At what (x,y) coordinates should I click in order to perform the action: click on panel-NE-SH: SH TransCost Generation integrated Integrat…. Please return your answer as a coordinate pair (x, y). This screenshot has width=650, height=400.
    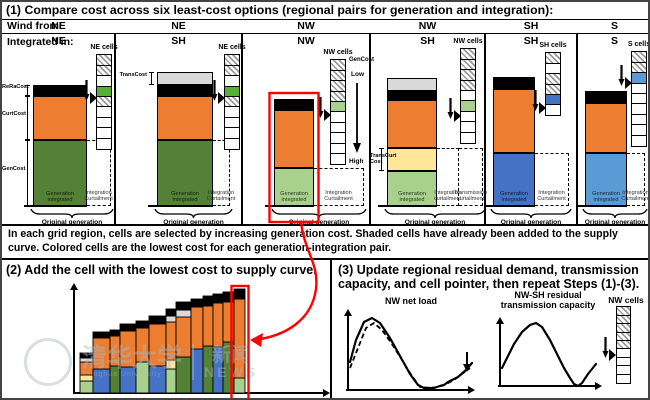
    Looking at the image, I should click on (180, 130).